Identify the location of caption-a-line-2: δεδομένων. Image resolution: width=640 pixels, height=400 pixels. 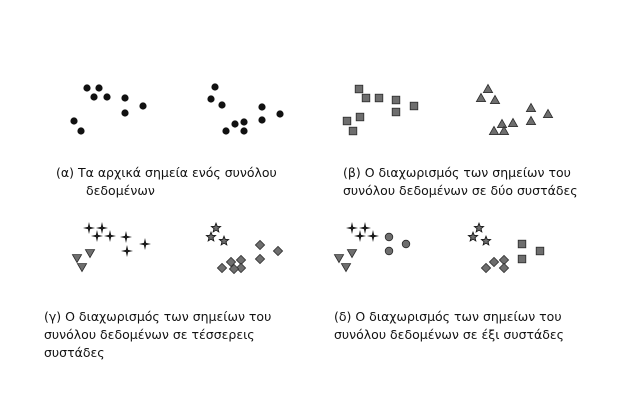
(120, 190).